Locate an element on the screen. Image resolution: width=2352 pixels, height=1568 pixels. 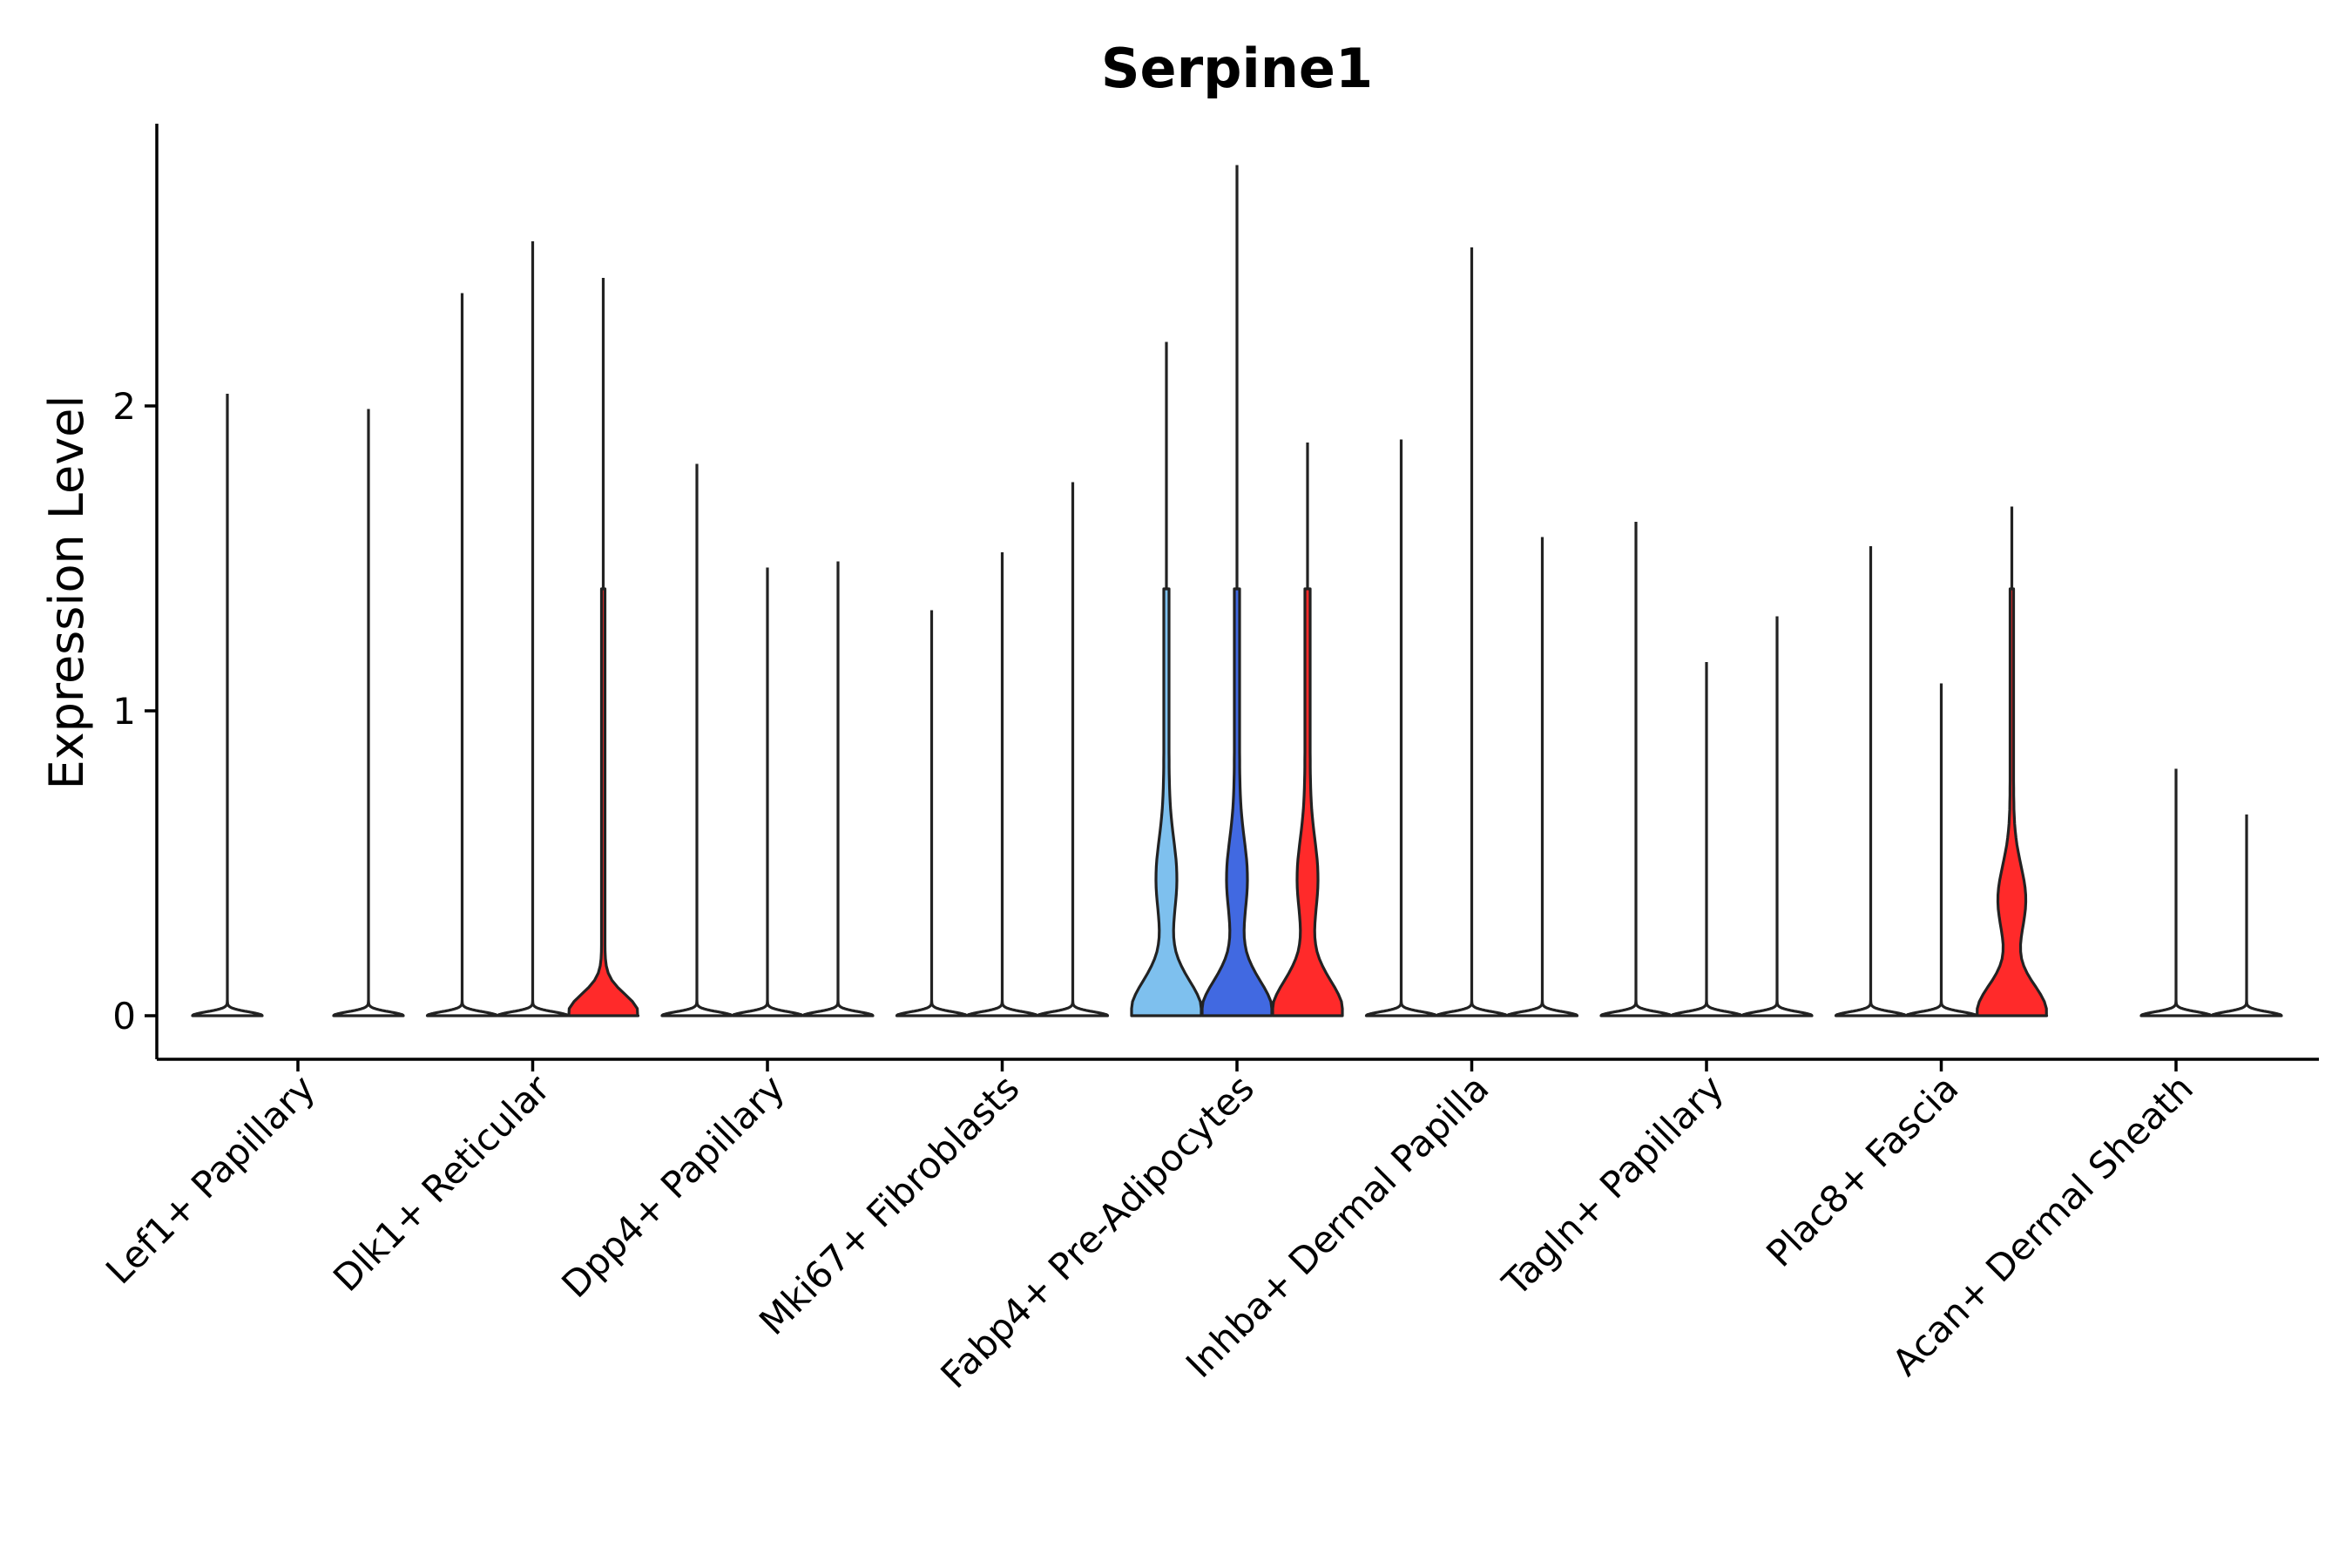
y-axis-label: Expression Level is located at coordinates (66, 592).